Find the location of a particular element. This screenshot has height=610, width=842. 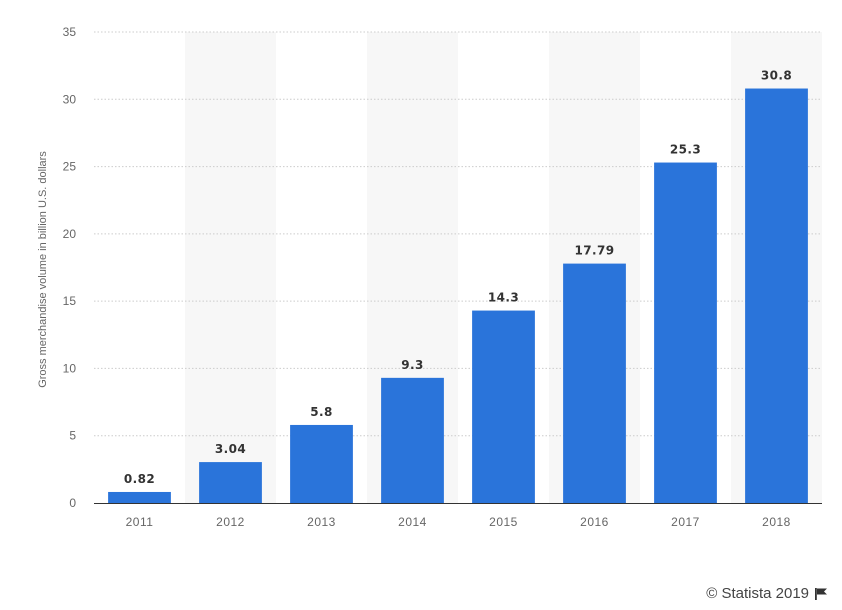

x-tick-label-2014: 2014 is located at coordinates (412, 522).